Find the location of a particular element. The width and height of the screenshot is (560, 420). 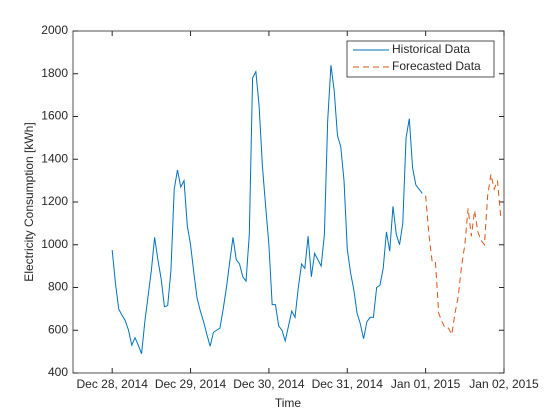

y-tick-label: 1600 is located at coordinates (54, 116).